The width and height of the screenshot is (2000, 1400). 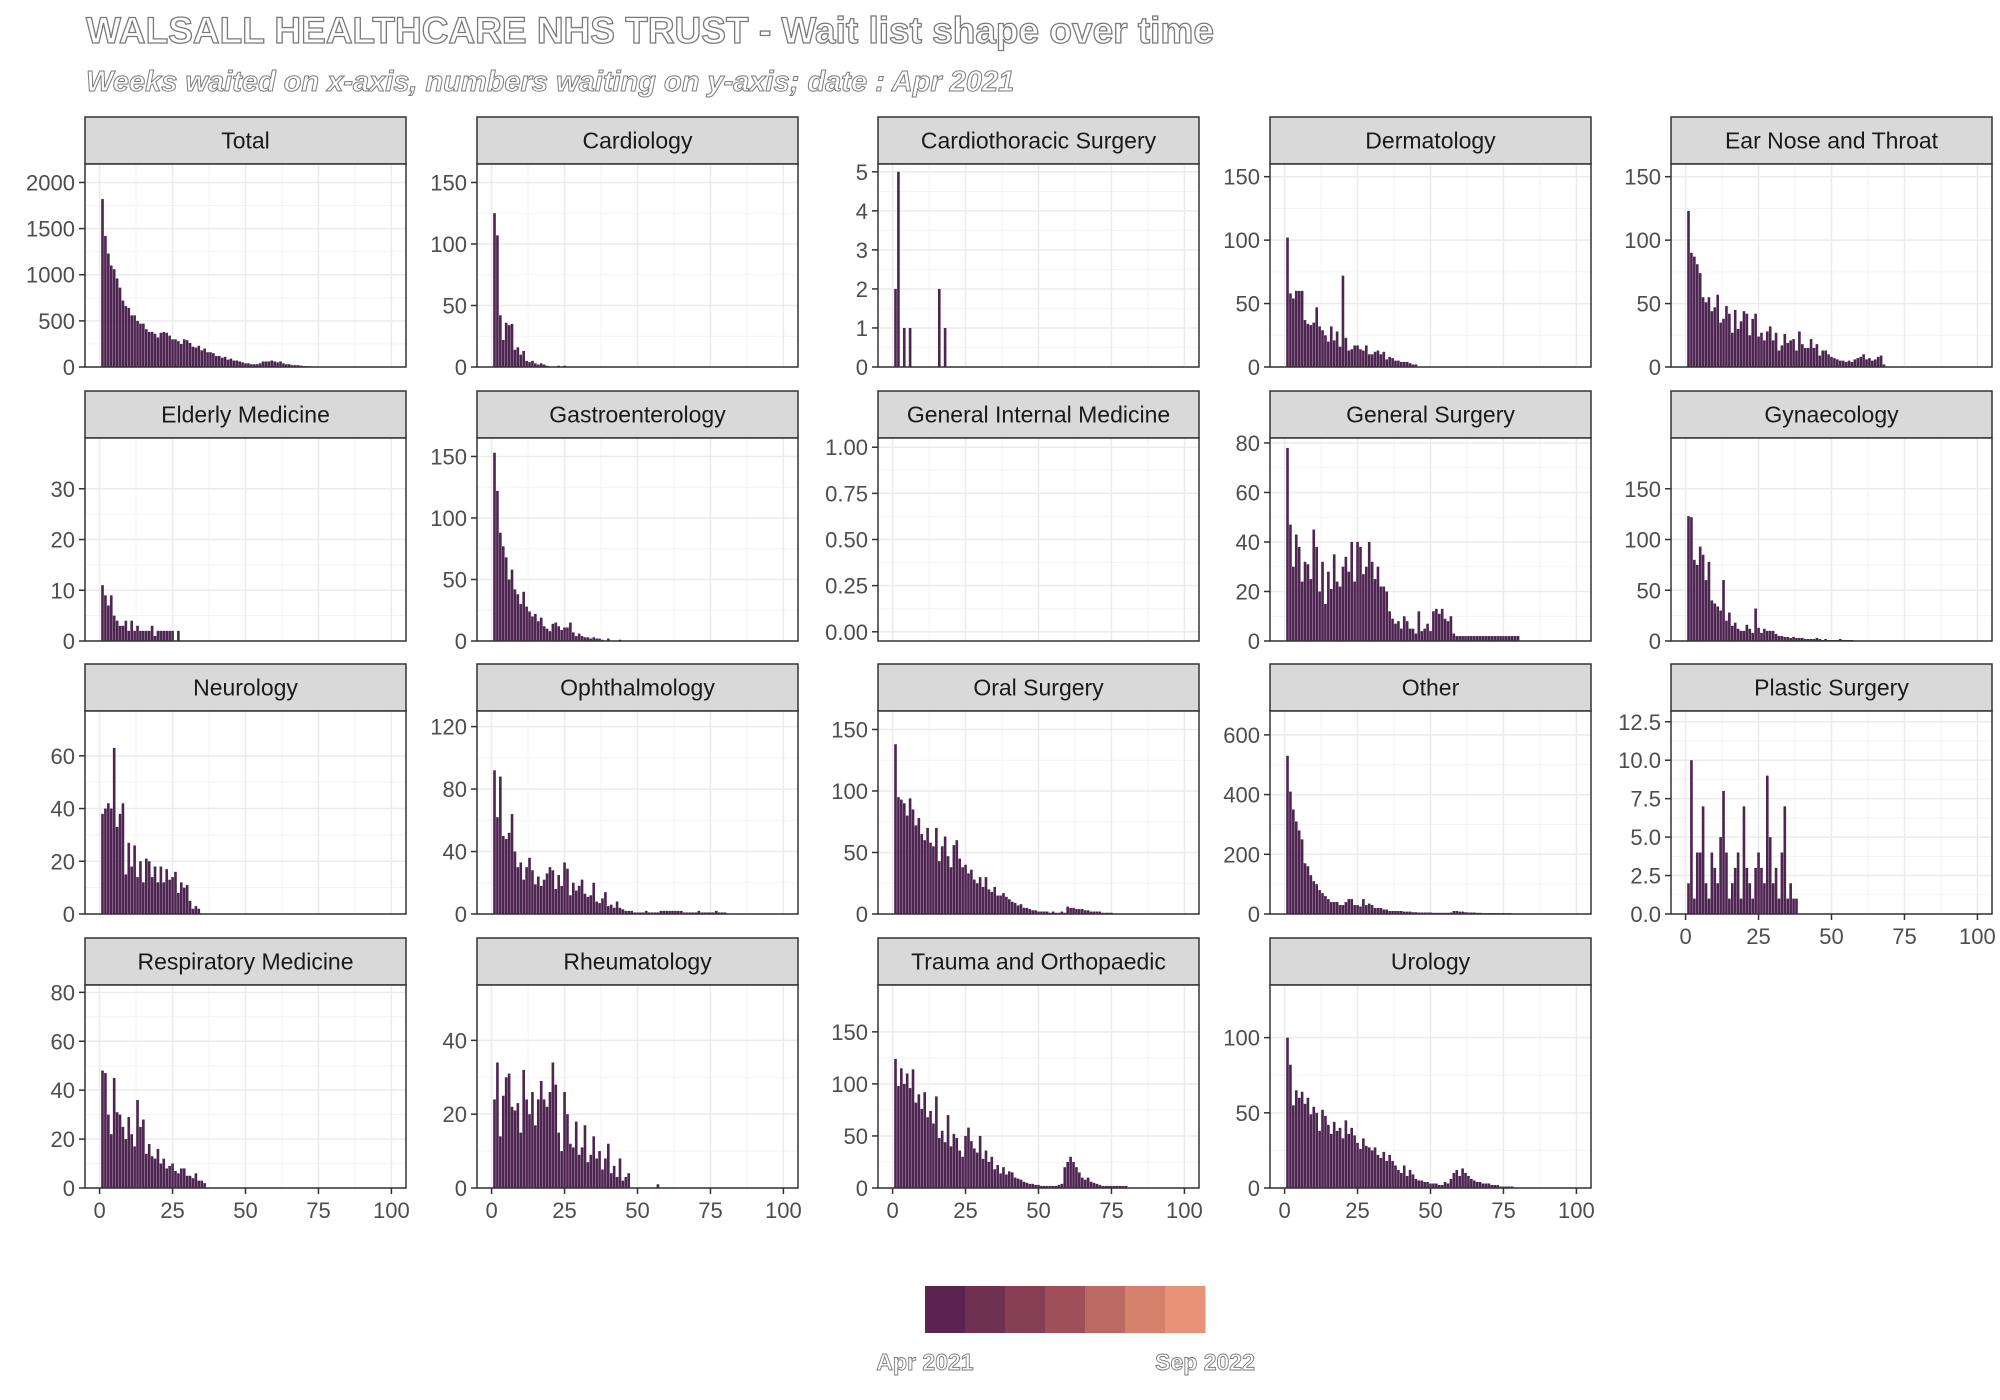 What do you see at coordinates (892, 1210) in the screenshot?
I see `x-tick-label: 0` at bounding box center [892, 1210].